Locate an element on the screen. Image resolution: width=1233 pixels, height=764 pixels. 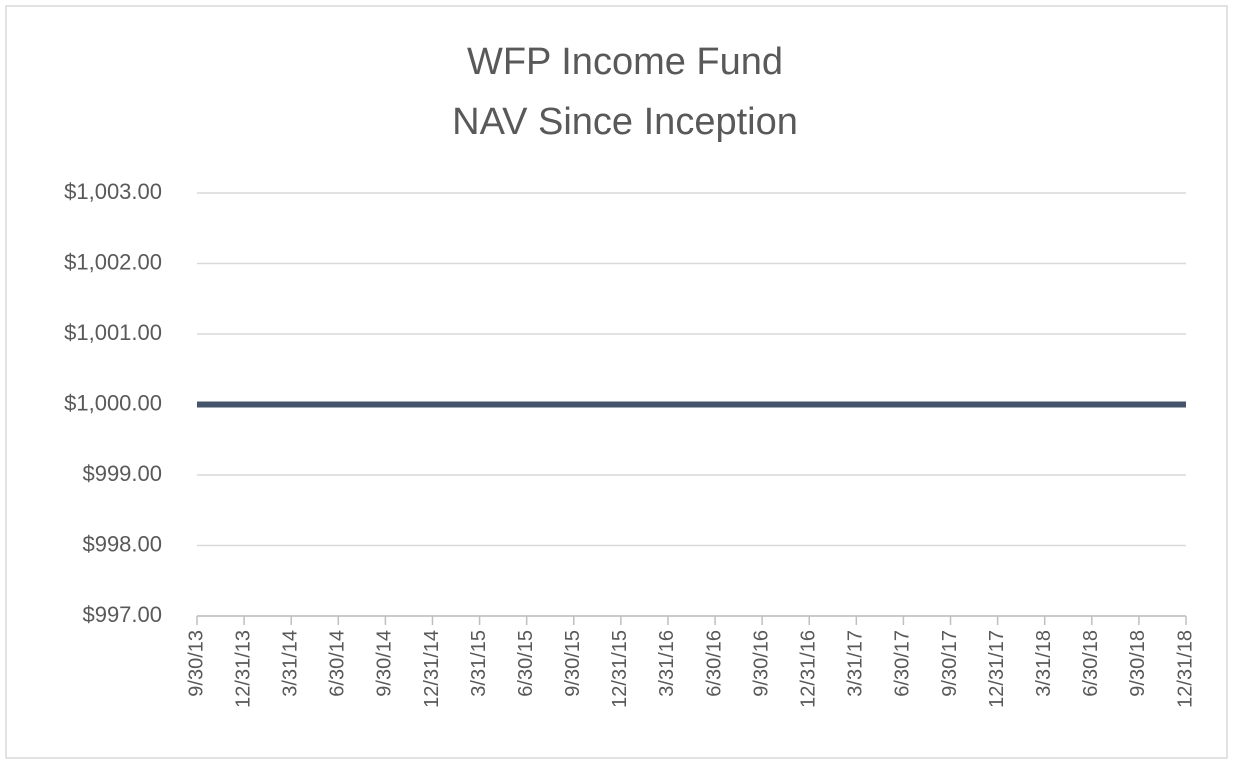
x-tick-label: 3/31/17 is located at coordinates (856, 663).